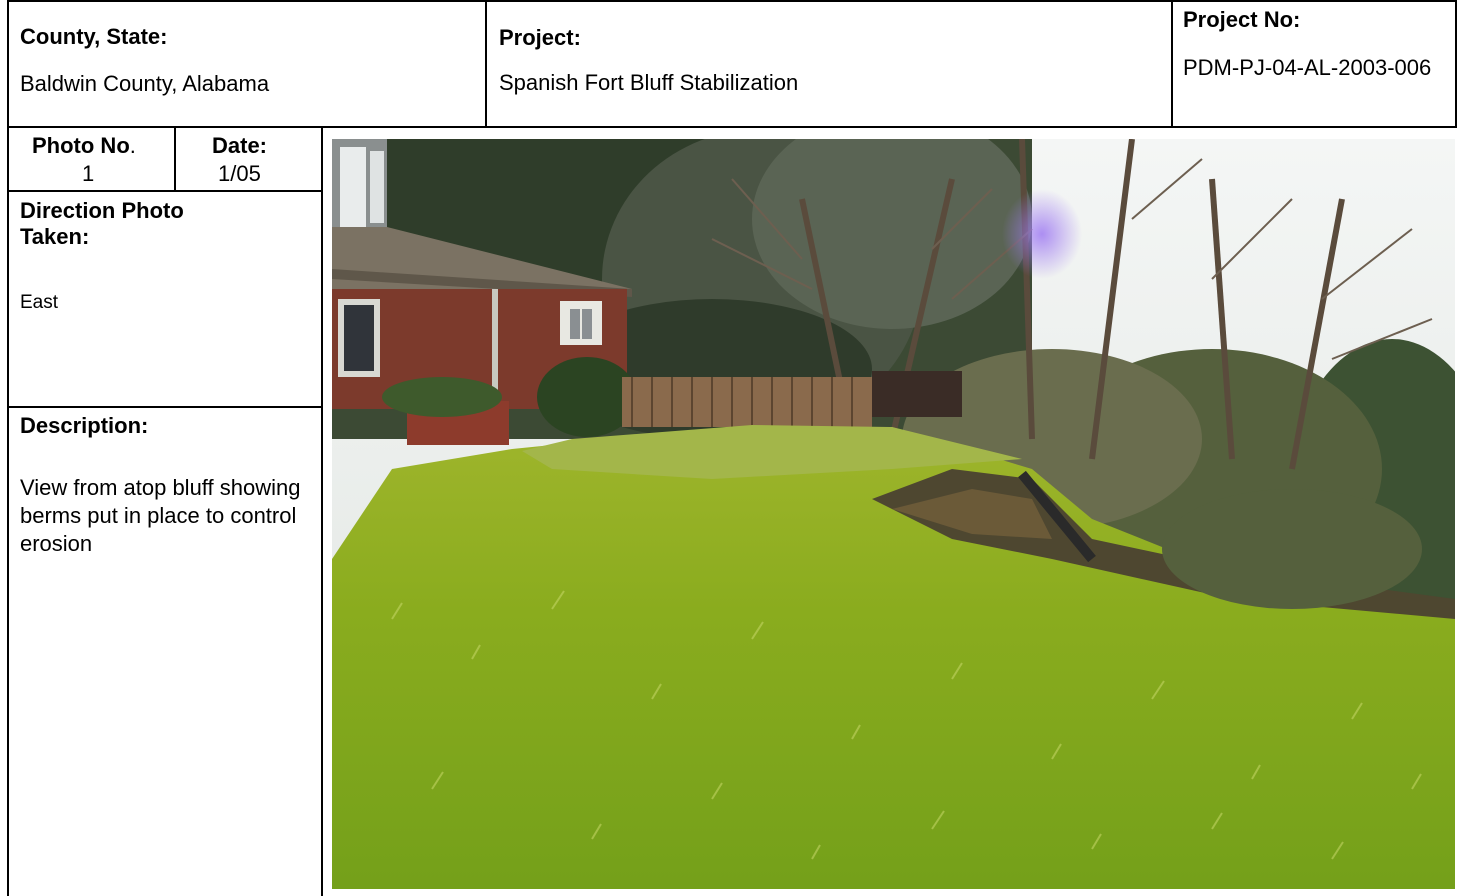 This screenshot has width=1462, height=896. Describe the element at coordinates (649, 82) in the screenshot. I see `project-value: Spanish Fort Bluff Stabilization` at that location.